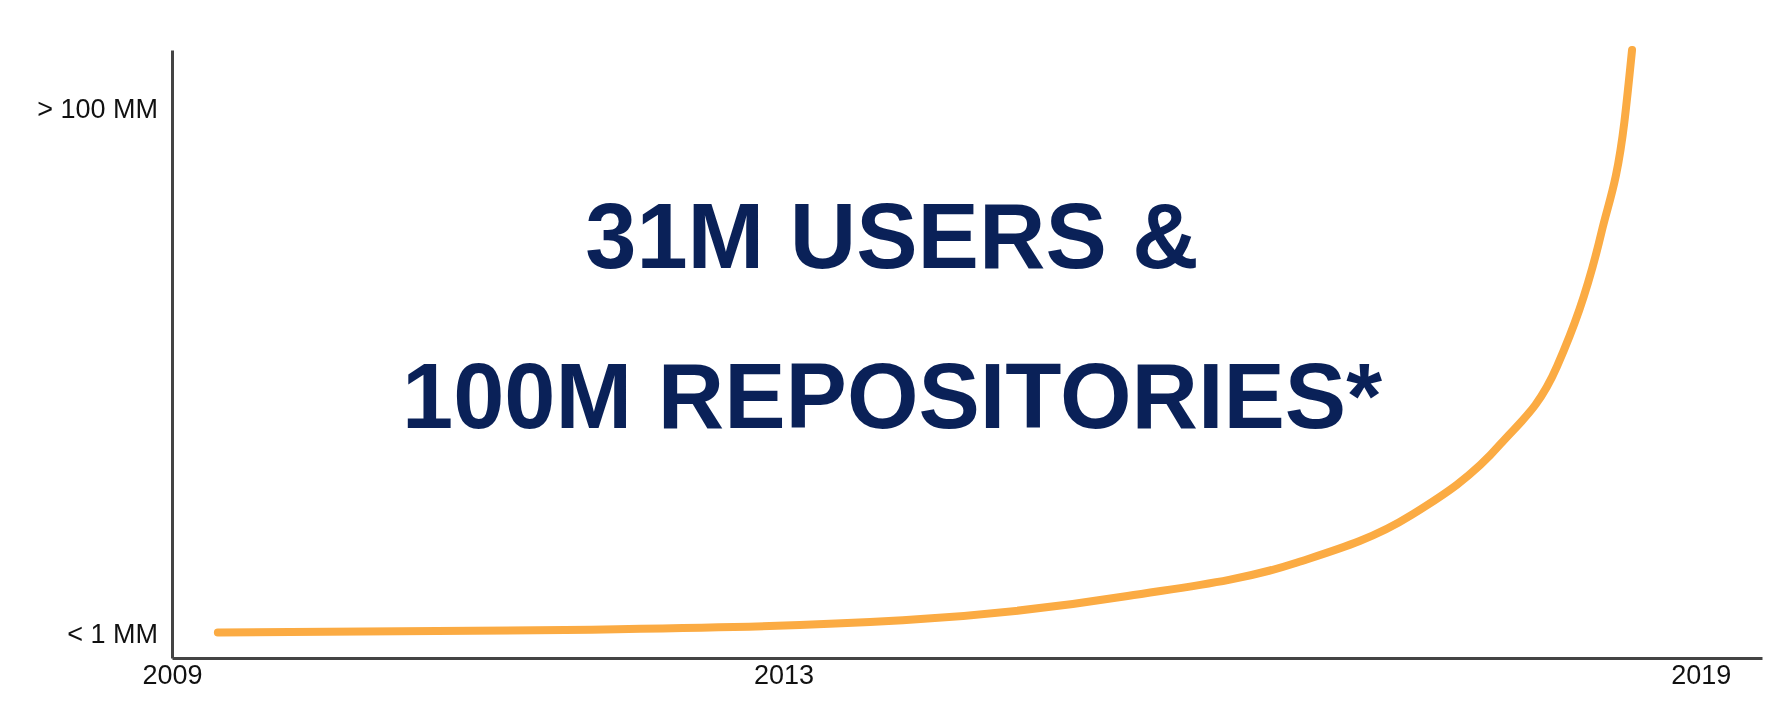 Image resolution: width=1773 pixels, height=708 pixels. I want to click on x-tick-label: 2013, so click(784, 674).